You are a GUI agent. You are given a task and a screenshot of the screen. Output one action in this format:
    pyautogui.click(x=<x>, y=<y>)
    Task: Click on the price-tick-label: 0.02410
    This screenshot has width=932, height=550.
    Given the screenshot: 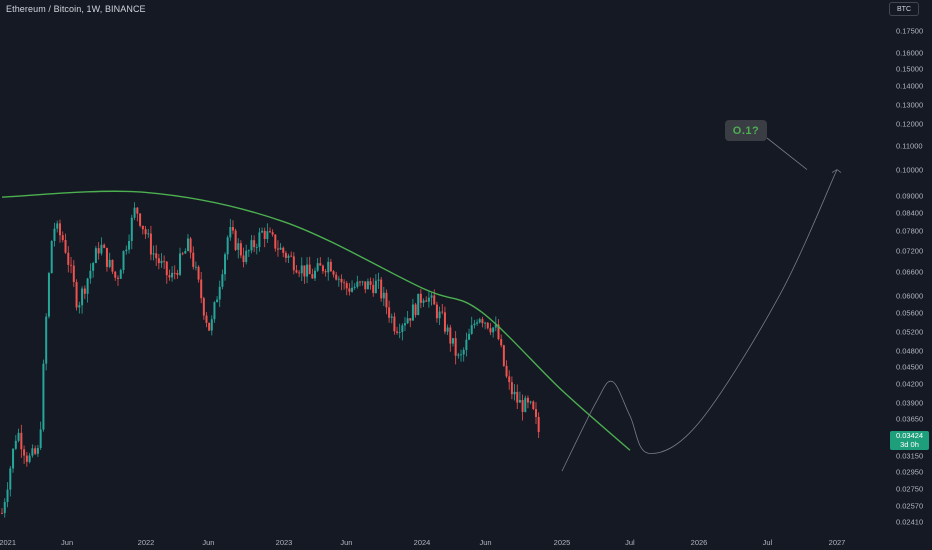 What is the action you would take?
    pyautogui.click(x=910, y=522)
    